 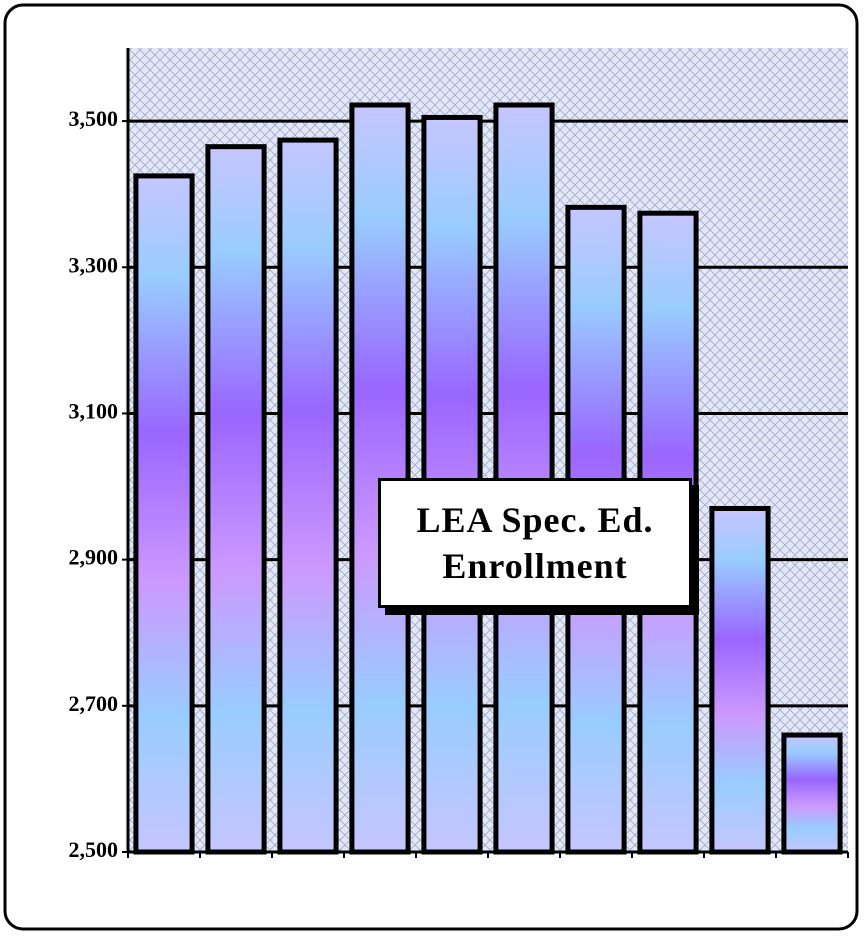 What do you see at coordinates (94, 411) in the screenshot?
I see `y-tick-label: 3,100` at bounding box center [94, 411].